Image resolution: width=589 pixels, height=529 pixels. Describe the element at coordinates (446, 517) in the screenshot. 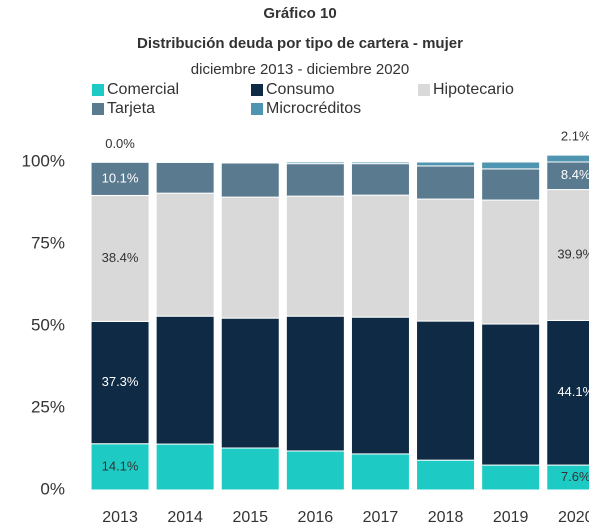

I see `x-tick-label: 2018` at that location.